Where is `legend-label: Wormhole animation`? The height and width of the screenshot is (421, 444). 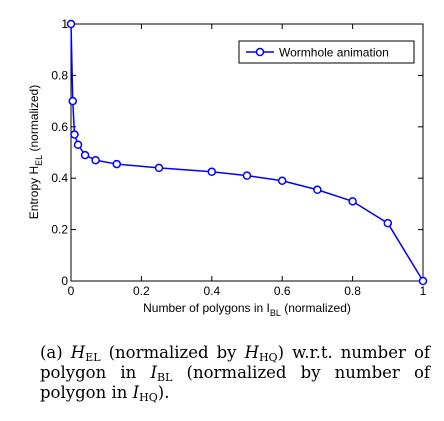 legend-label: Wormhole animation is located at coordinates (334, 53).